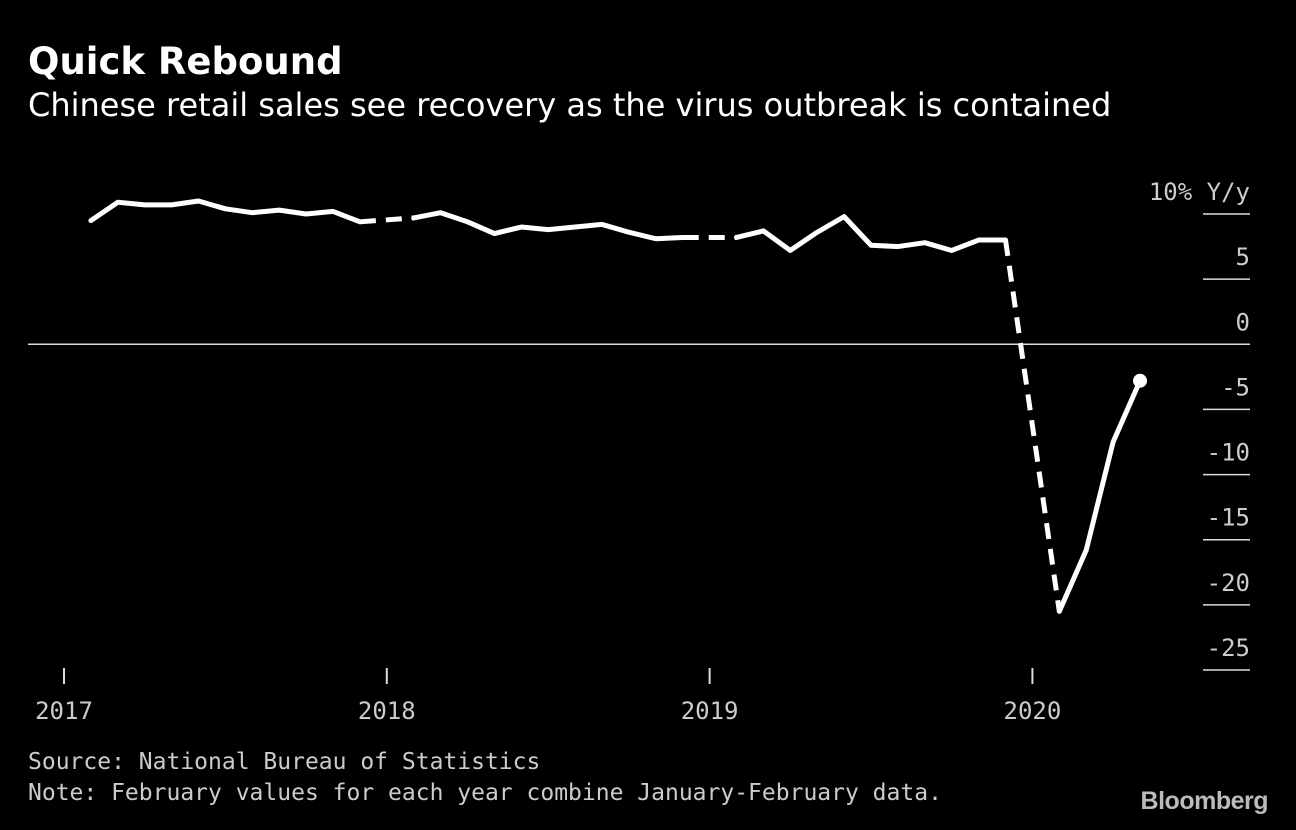 The image size is (1296, 830). I want to click on y-tick-label: -20, so click(1228, 583).